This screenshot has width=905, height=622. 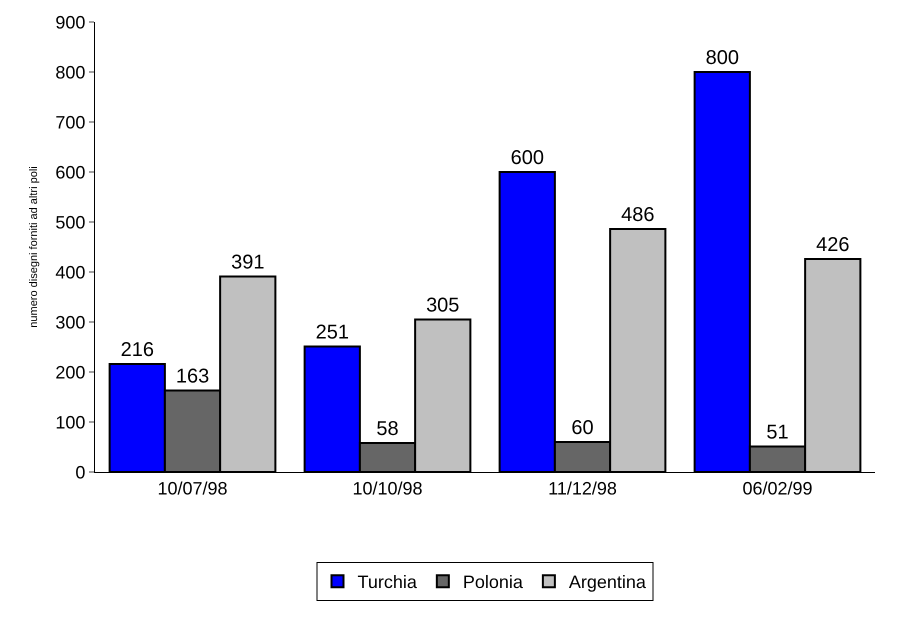 What do you see at coordinates (247, 263) in the screenshot?
I see `data-label: 391` at bounding box center [247, 263].